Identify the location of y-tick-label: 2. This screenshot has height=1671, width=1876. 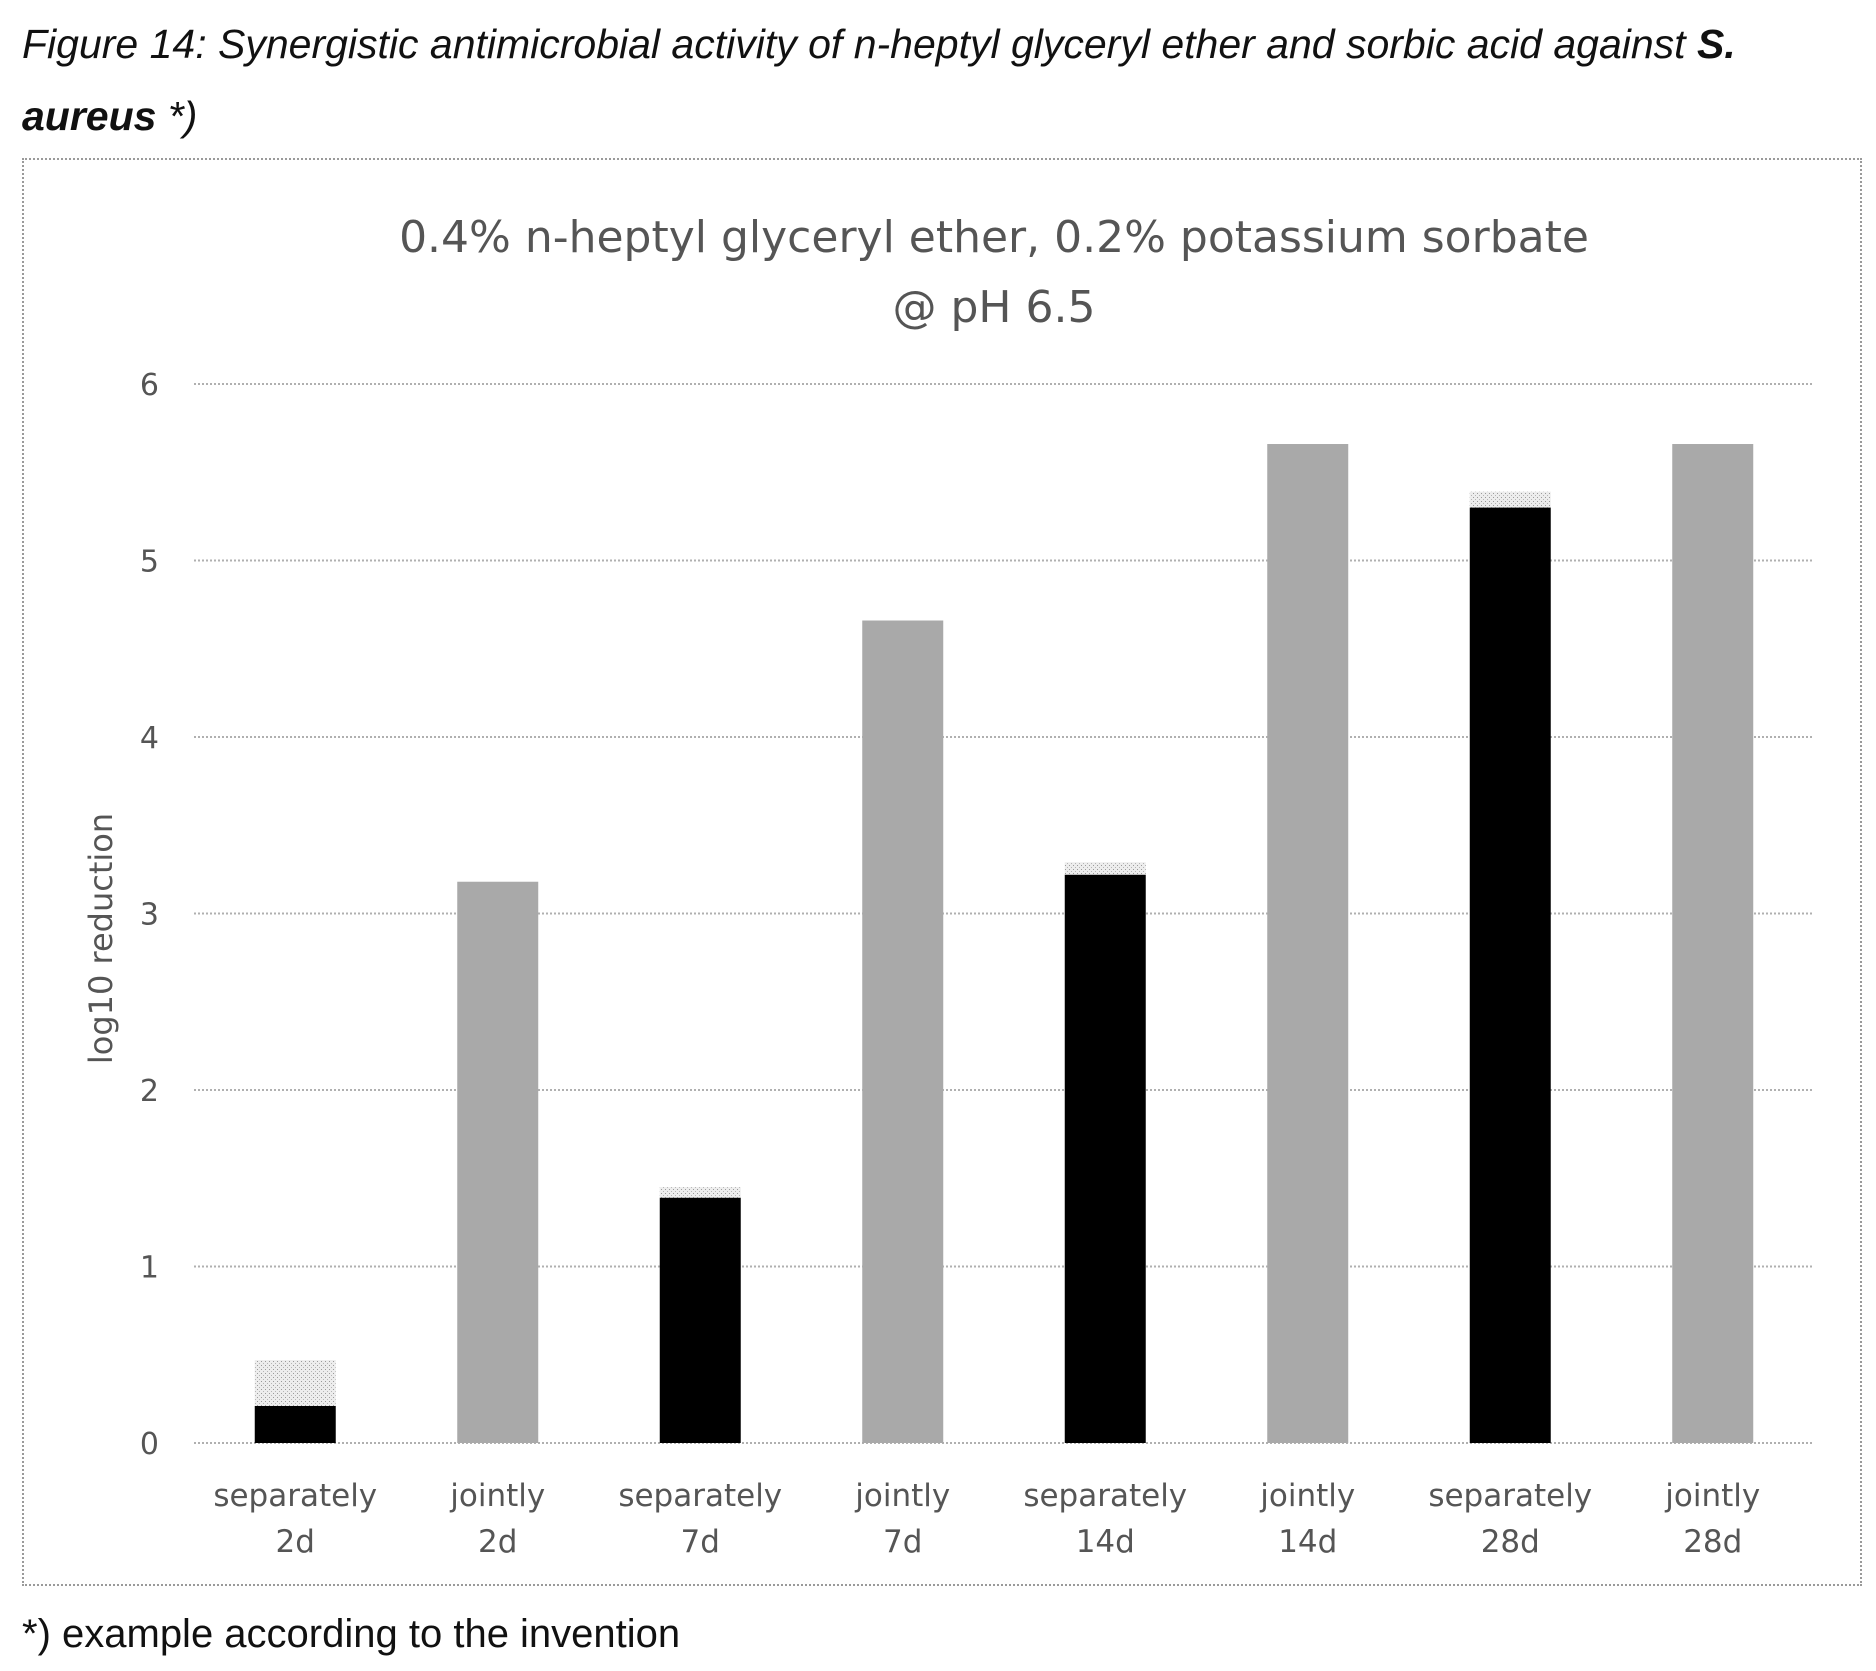
(149, 1091).